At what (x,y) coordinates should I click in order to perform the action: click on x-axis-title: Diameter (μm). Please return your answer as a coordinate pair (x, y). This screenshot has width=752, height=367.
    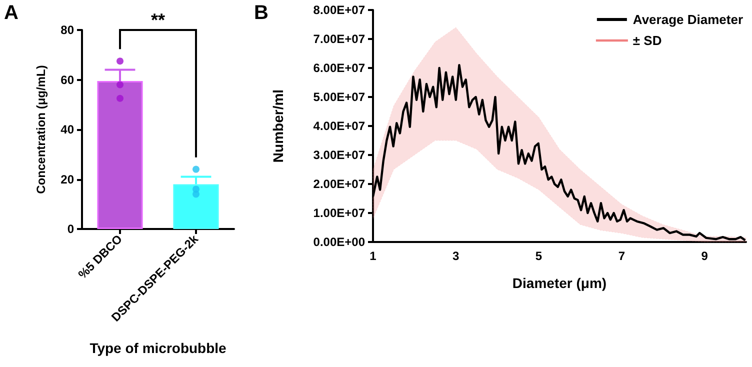
    Looking at the image, I should click on (559, 283).